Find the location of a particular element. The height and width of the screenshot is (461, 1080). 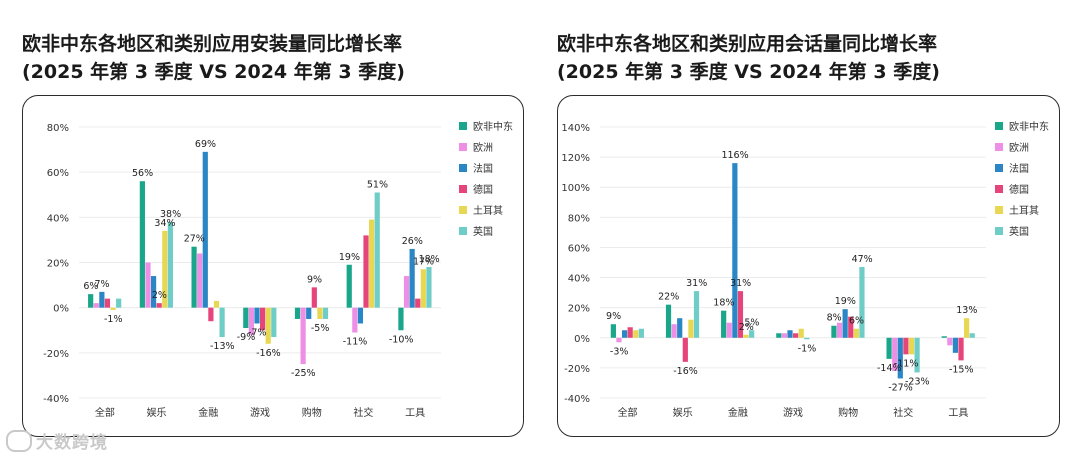

data-label: 47% is located at coordinates (862, 259).